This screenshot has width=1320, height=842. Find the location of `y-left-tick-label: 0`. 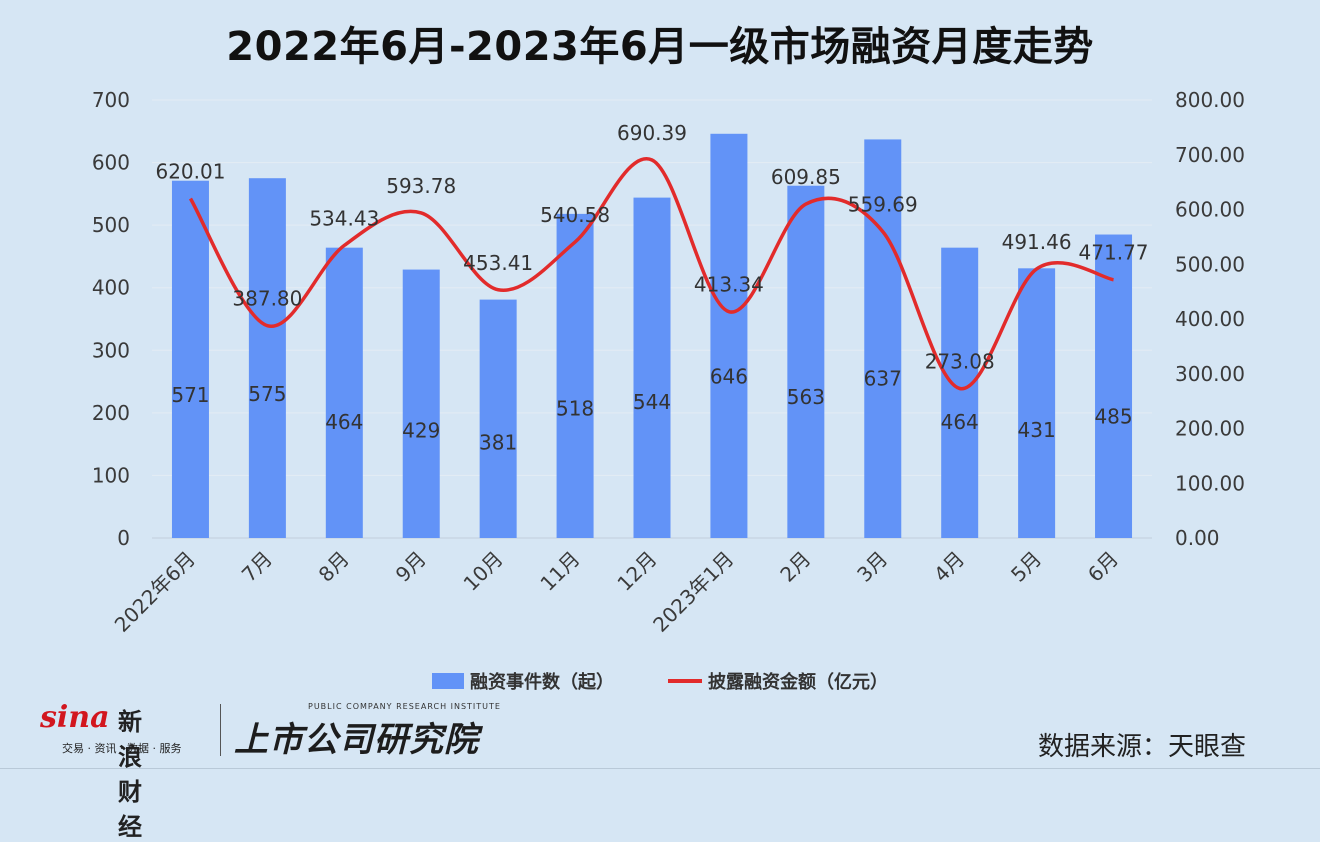

y-left-tick-label: 0 is located at coordinates (123, 538).